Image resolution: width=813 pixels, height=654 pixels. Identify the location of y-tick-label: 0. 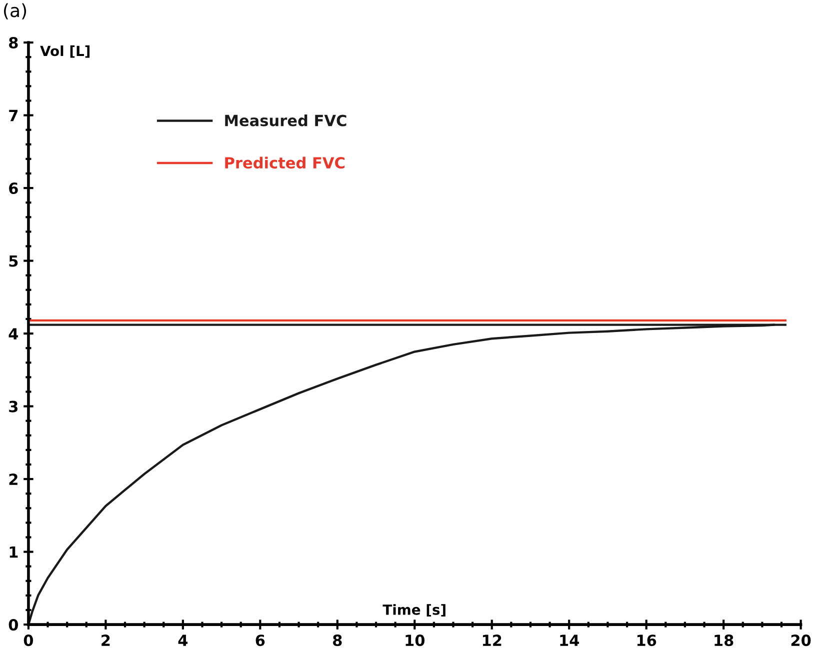
(13, 625).